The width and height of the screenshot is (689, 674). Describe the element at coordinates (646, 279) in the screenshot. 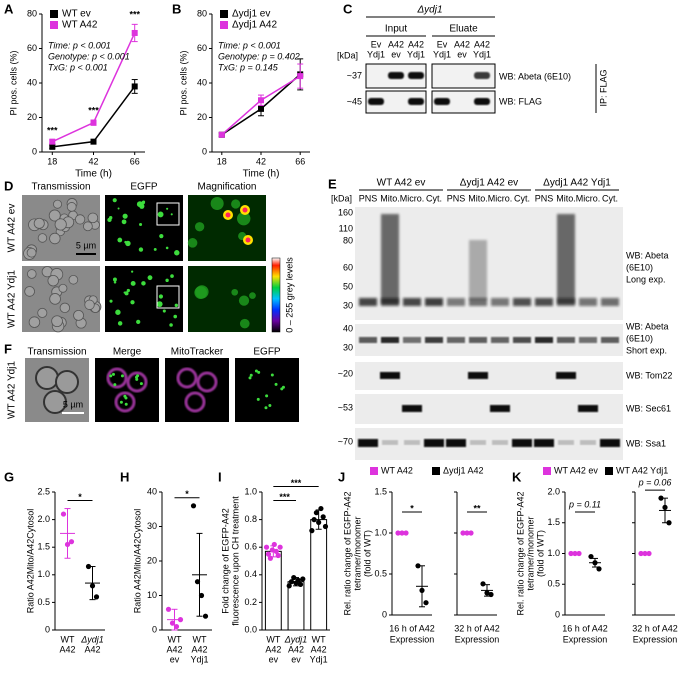

I see `row-label: Long exp.` at that location.